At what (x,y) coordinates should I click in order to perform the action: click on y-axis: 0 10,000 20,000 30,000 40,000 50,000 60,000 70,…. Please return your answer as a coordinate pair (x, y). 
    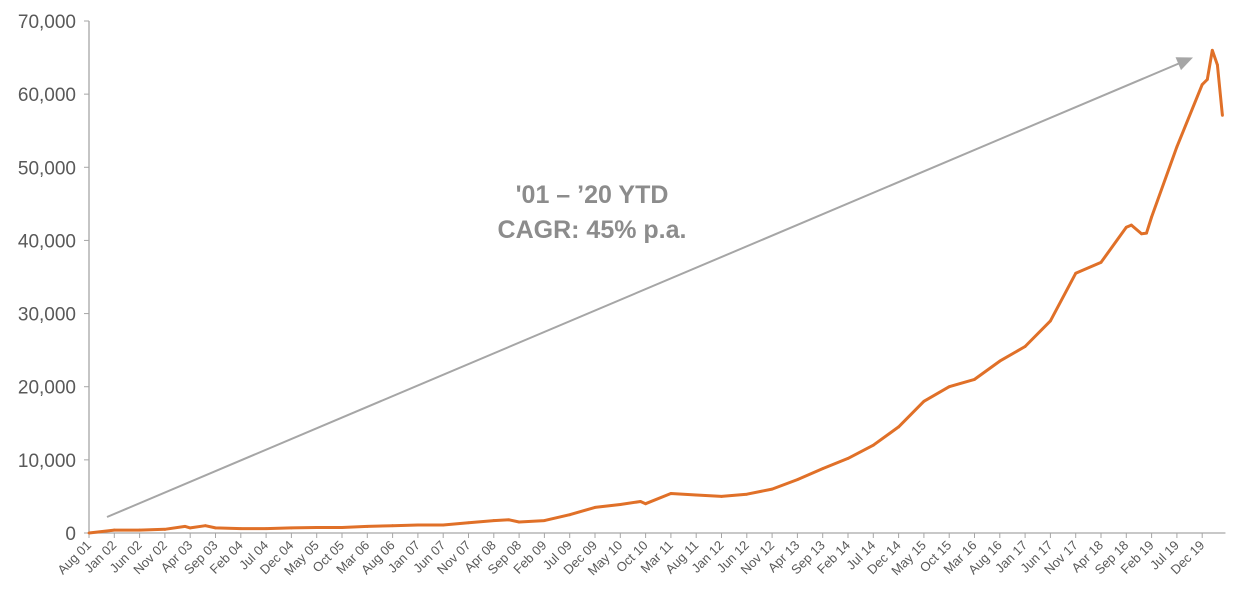
    Looking at the image, I should click on (54, 278).